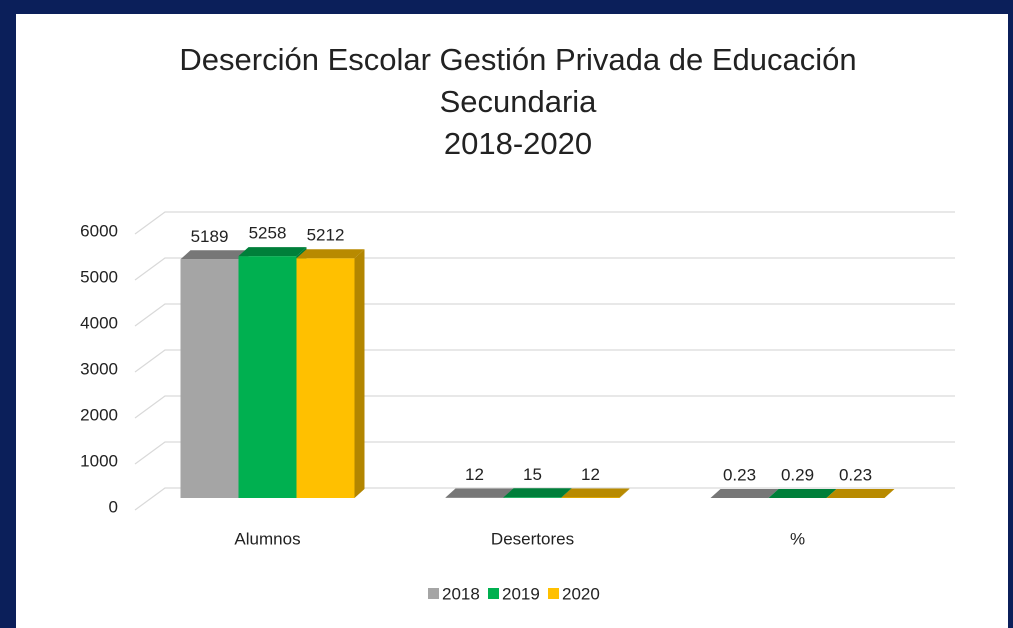 Image resolution: width=1013 pixels, height=628 pixels. I want to click on x-tick-label: Alumnos, so click(267, 538).